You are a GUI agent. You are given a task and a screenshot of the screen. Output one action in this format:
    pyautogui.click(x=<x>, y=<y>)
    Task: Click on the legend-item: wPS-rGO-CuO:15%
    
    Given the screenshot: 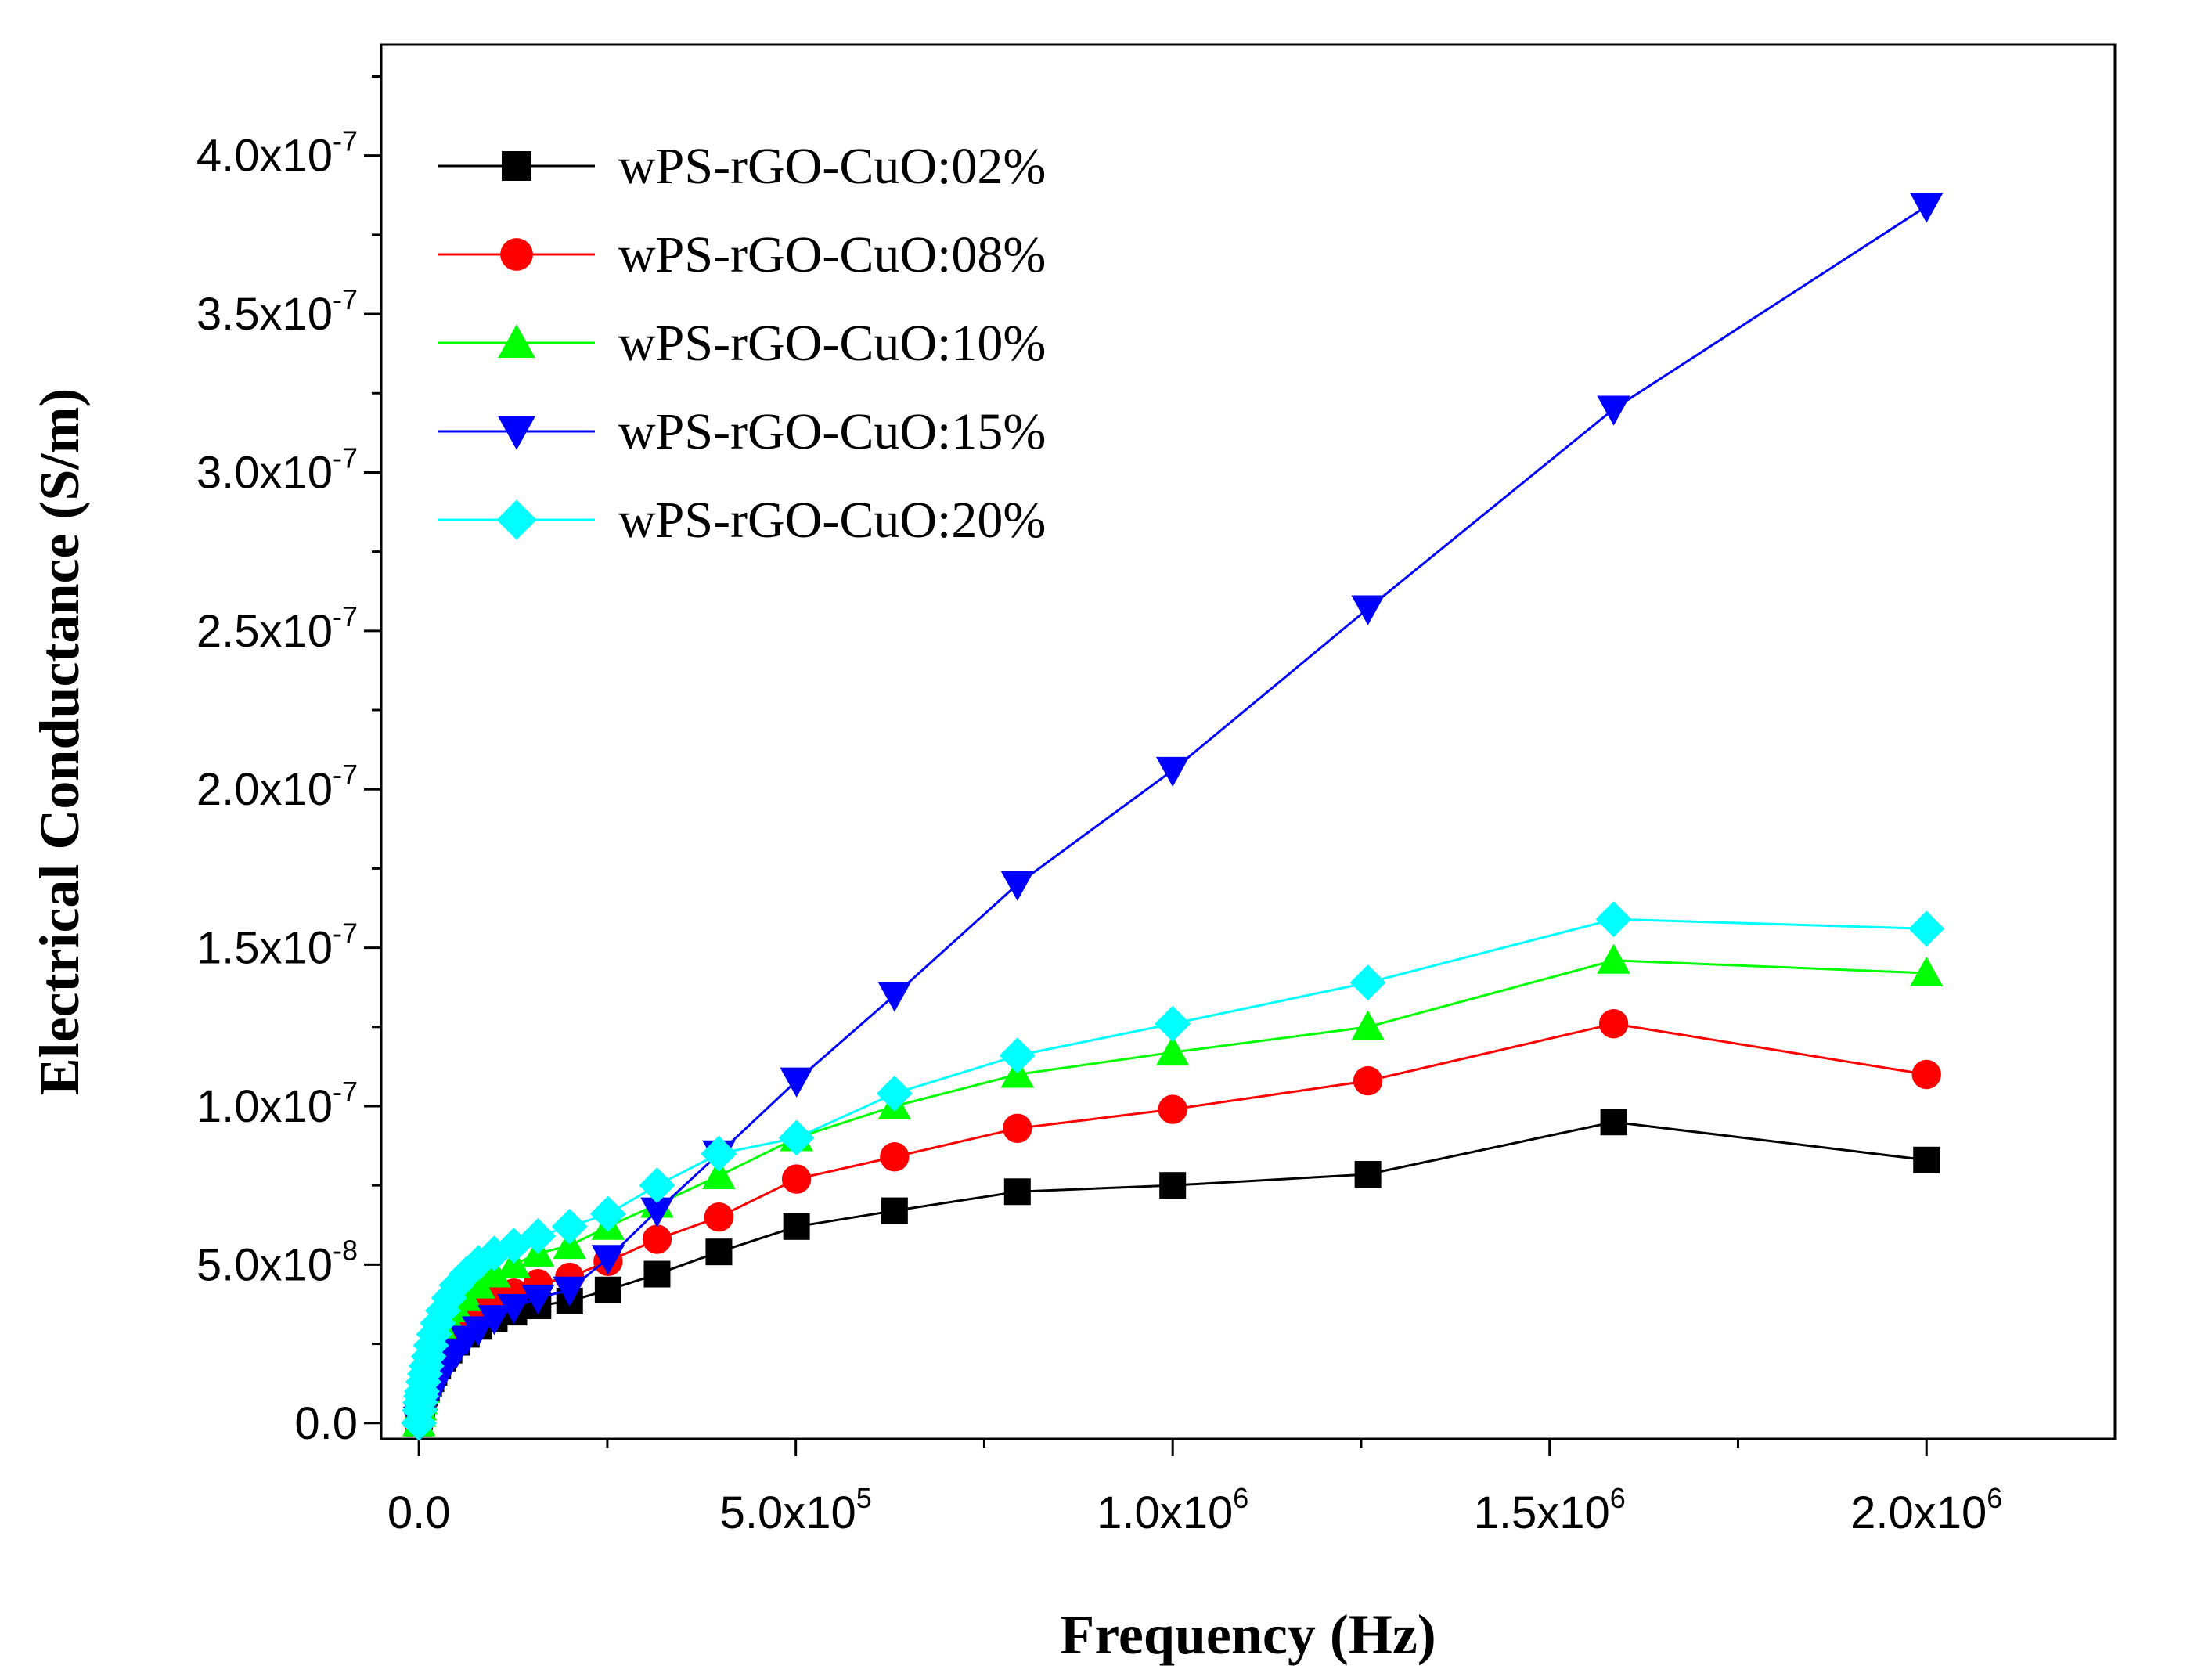 What is the action you would take?
    pyautogui.click(x=742, y=431)
    